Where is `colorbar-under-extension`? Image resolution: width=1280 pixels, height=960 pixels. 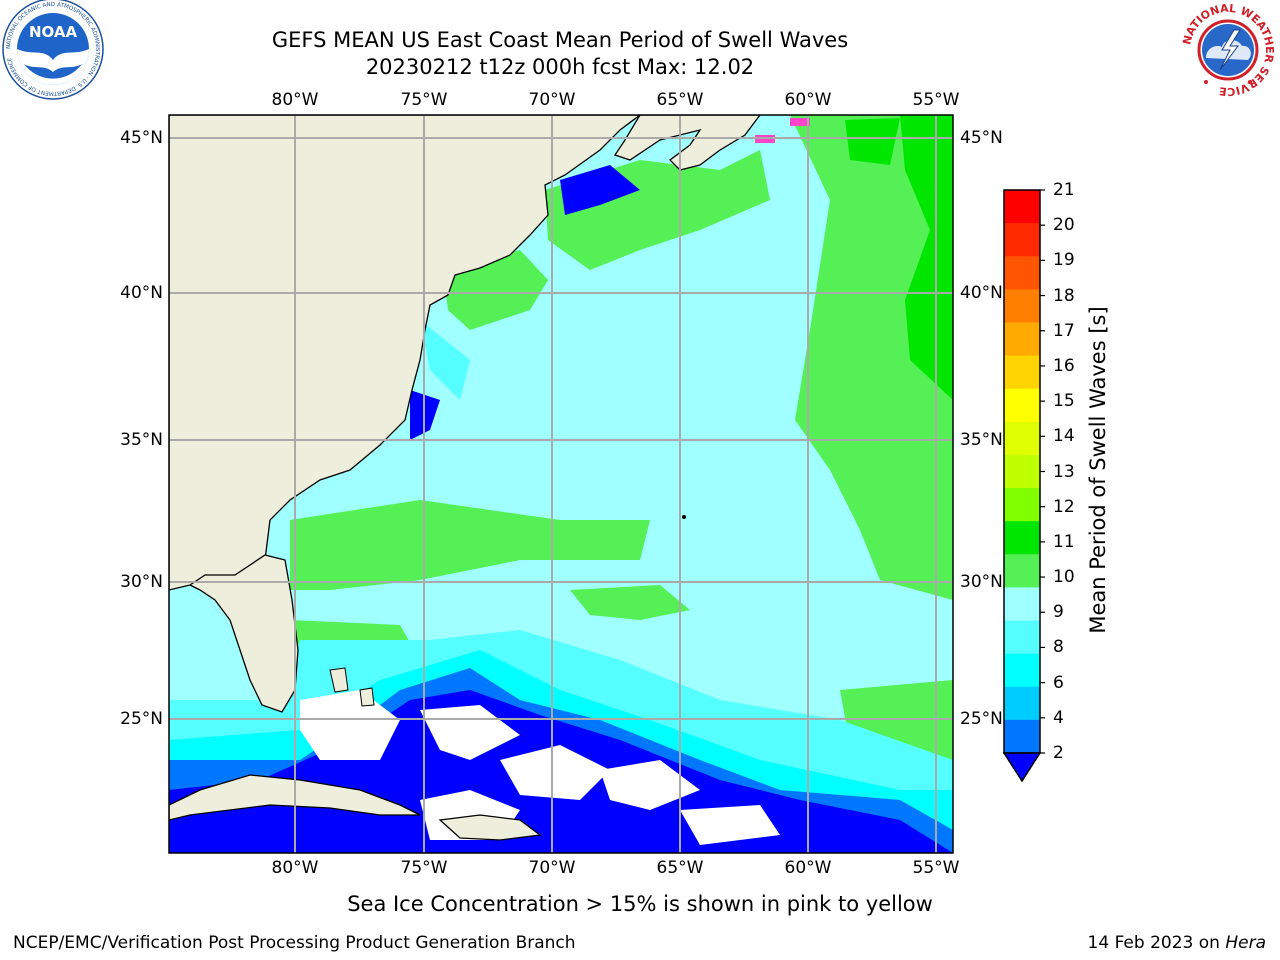
colorbar-under-extension is located at coordinates (1022, 767).